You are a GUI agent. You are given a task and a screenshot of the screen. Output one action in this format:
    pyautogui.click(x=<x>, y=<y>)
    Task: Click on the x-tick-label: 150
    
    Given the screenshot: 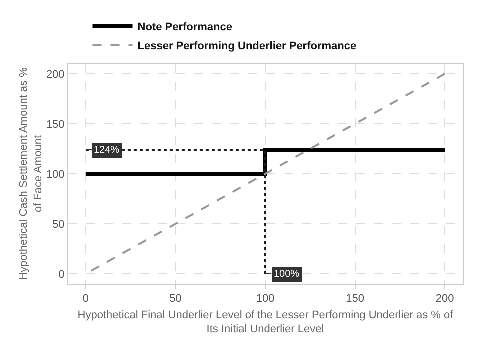 What is the action you would take?
    pyautogui.click(x=355, y=299)
    